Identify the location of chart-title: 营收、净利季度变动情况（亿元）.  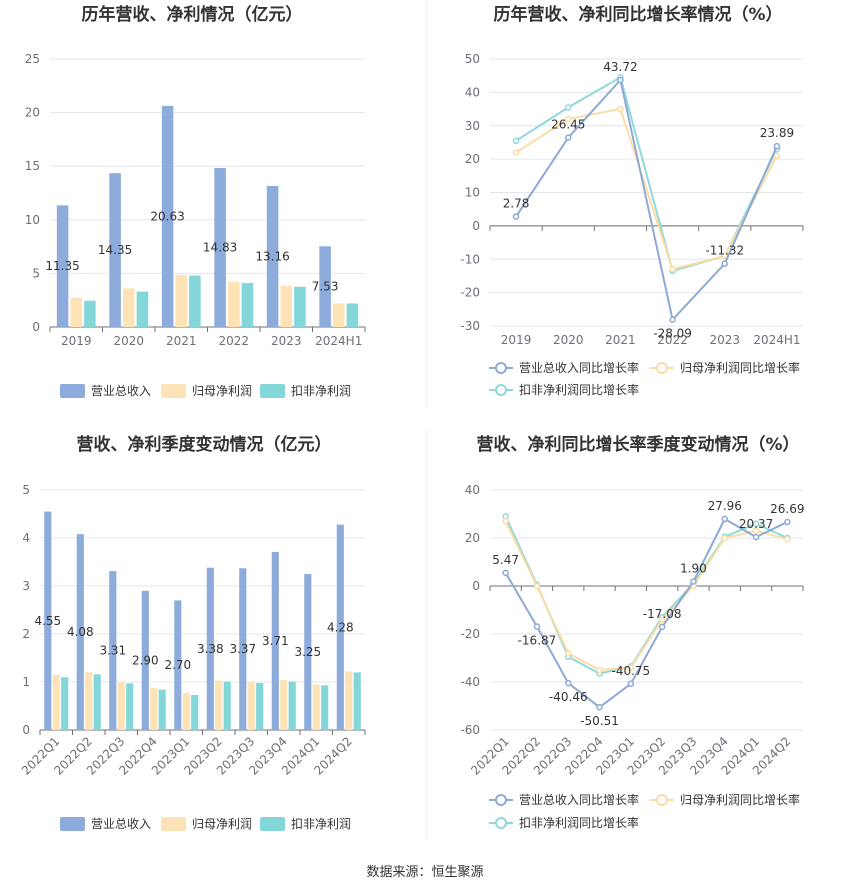
(204, 444).